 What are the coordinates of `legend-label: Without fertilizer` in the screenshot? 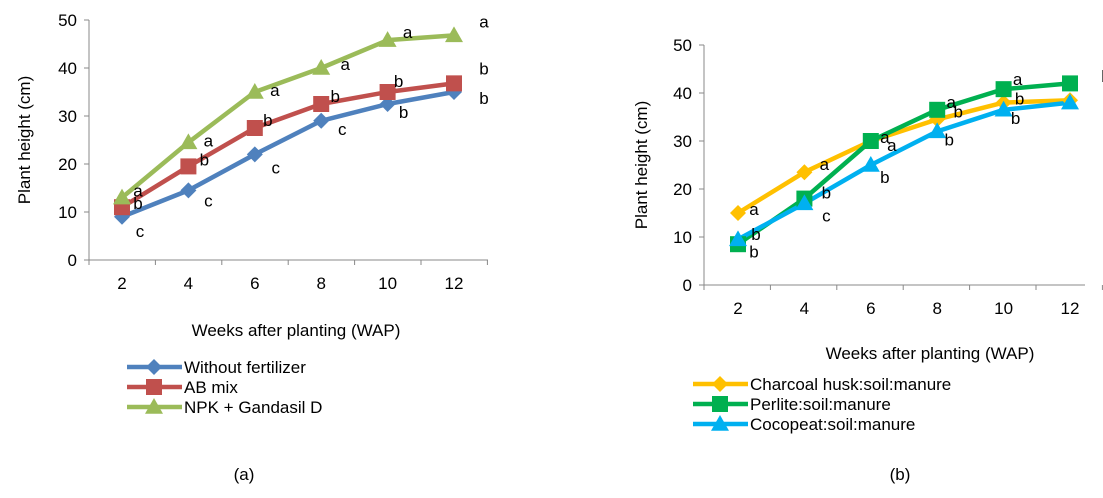 It's located at (245, 367).